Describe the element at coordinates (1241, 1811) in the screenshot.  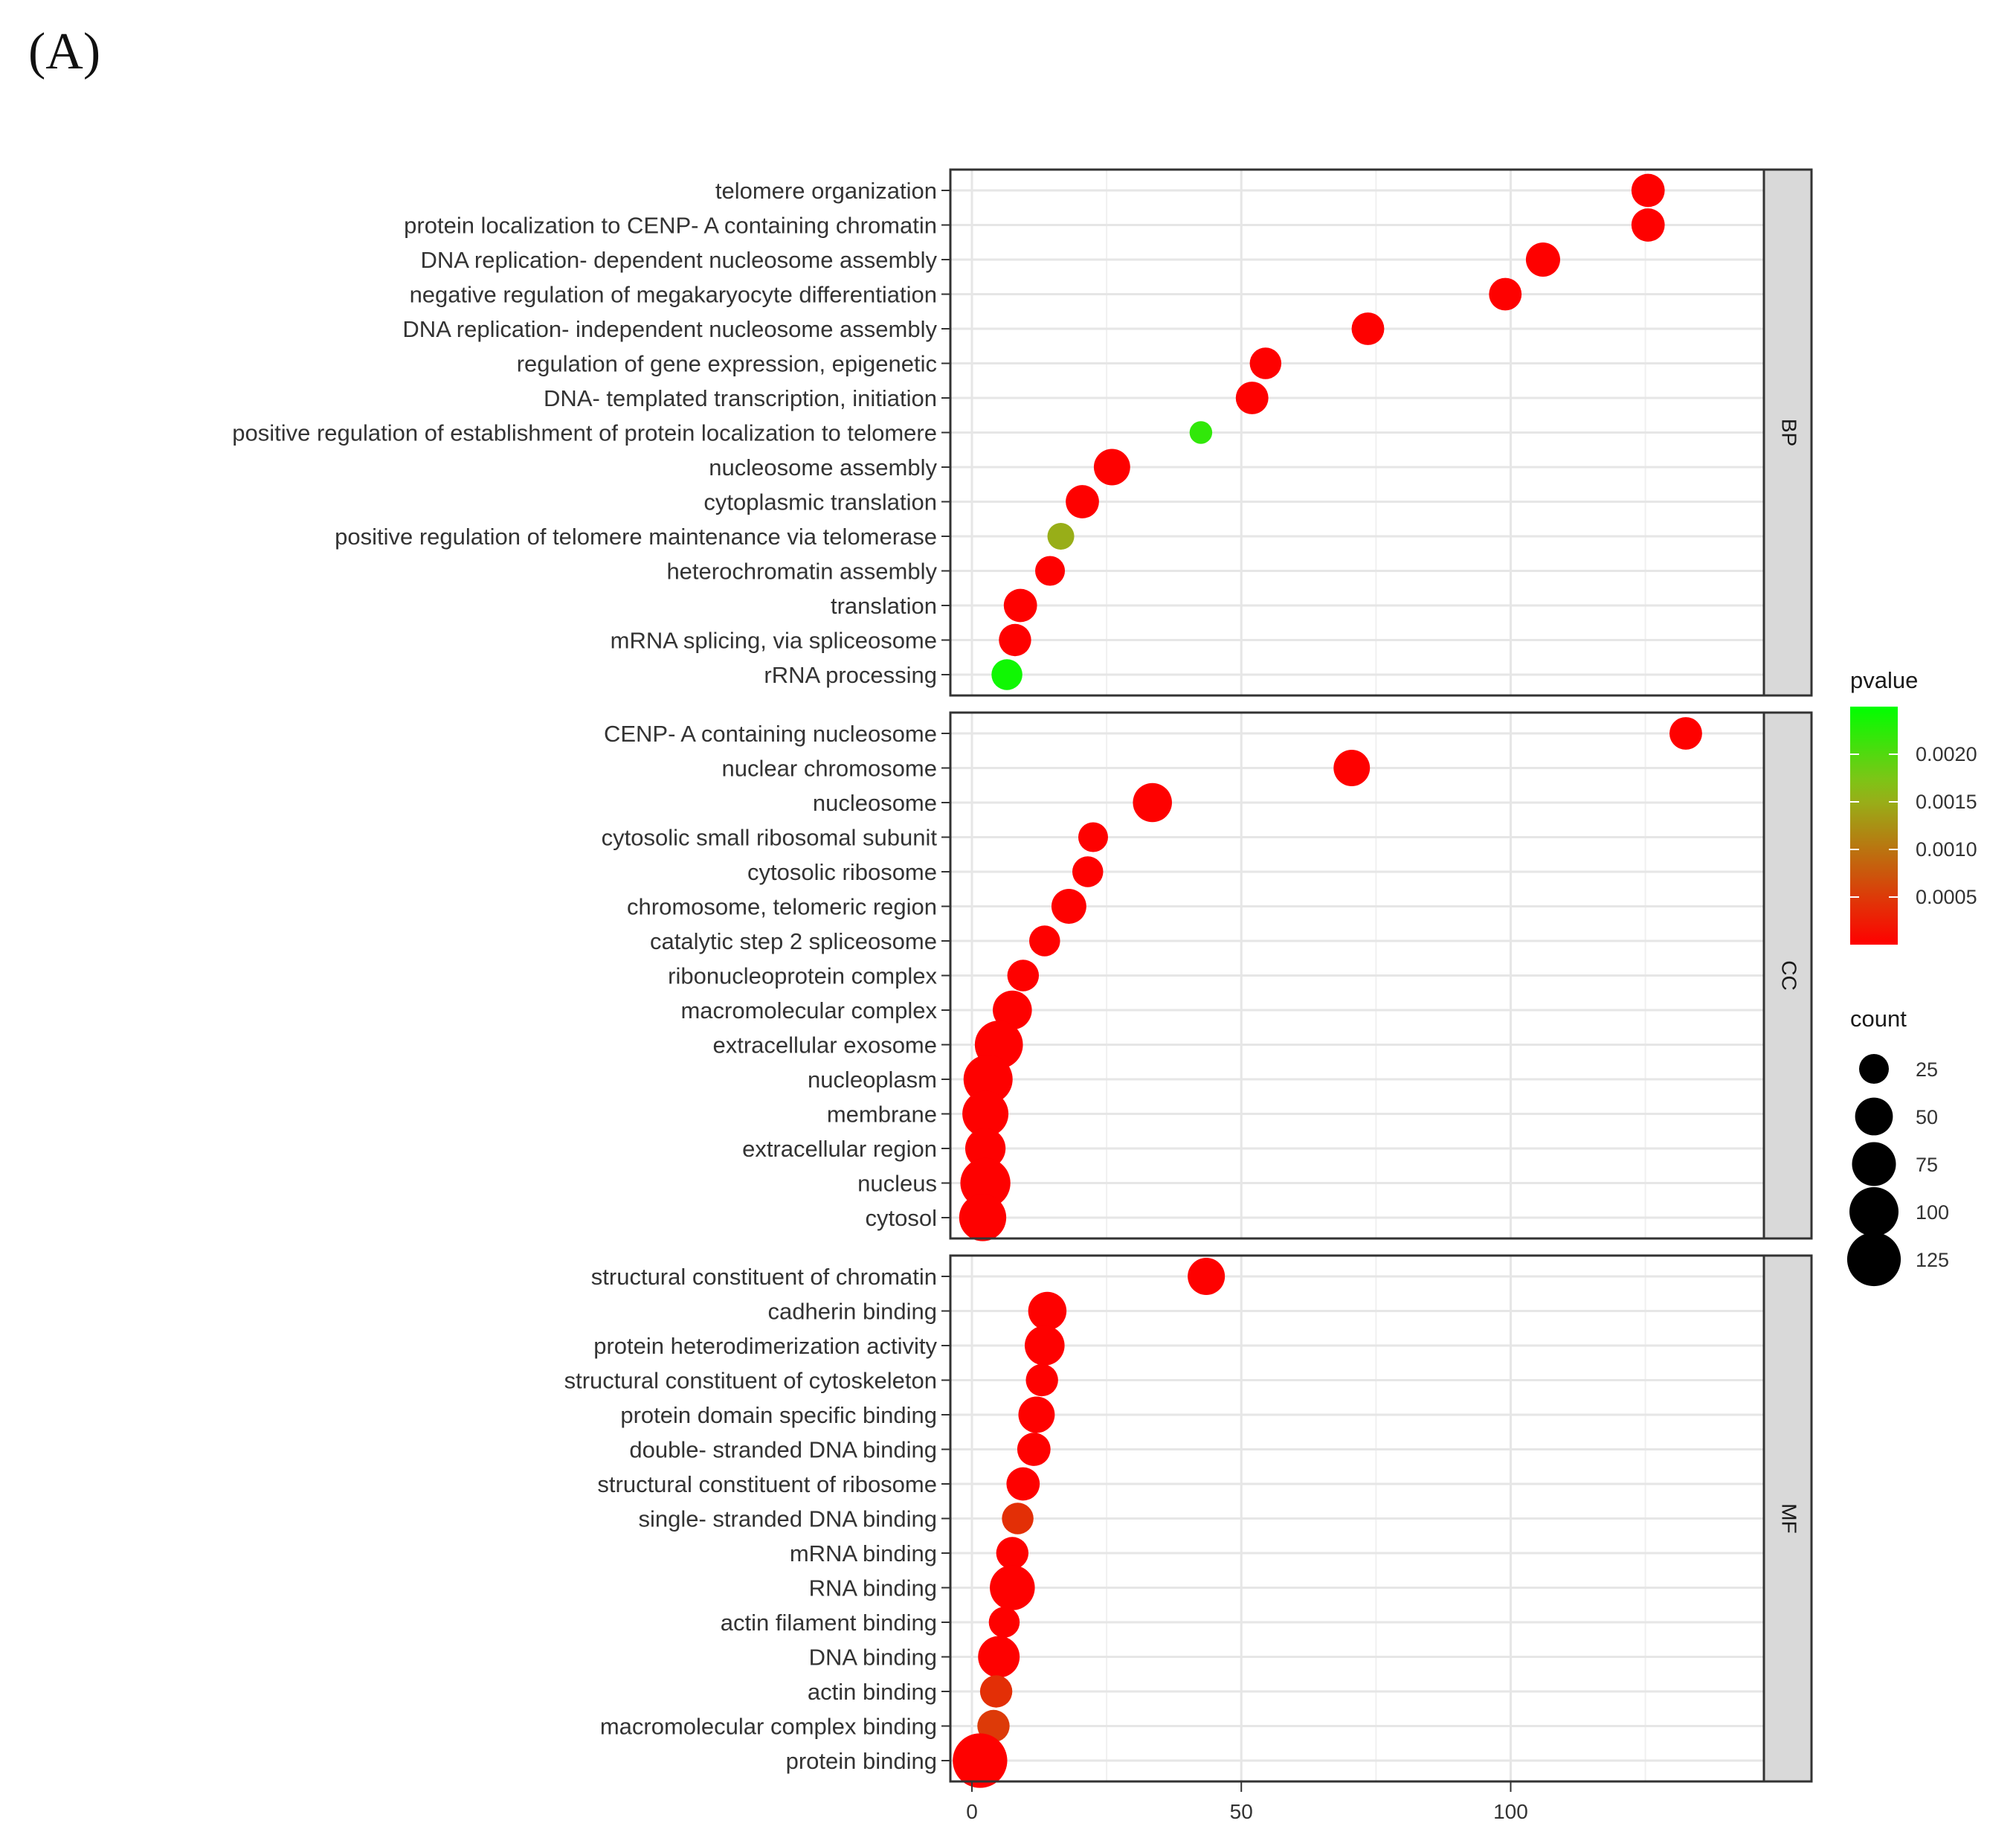
I see `x-tick-label: 50` at that location.